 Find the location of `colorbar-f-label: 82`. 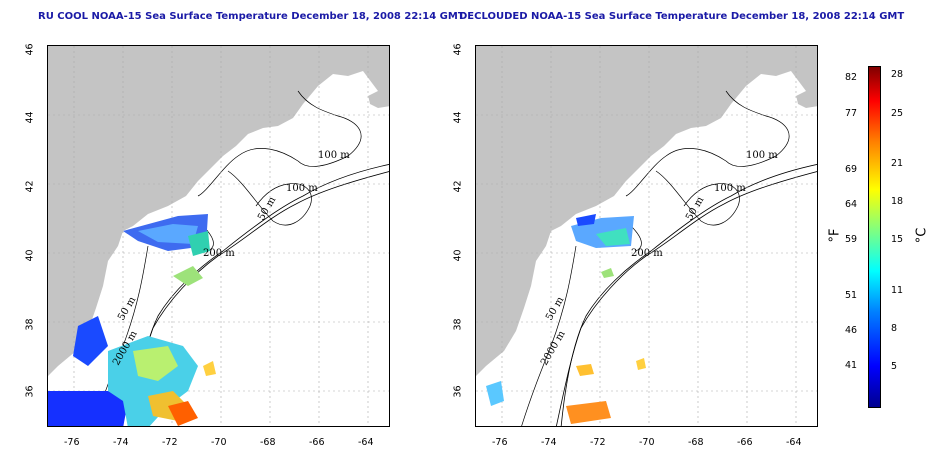

colorbar-f-label: 82 is located at coordinates (851, 77).